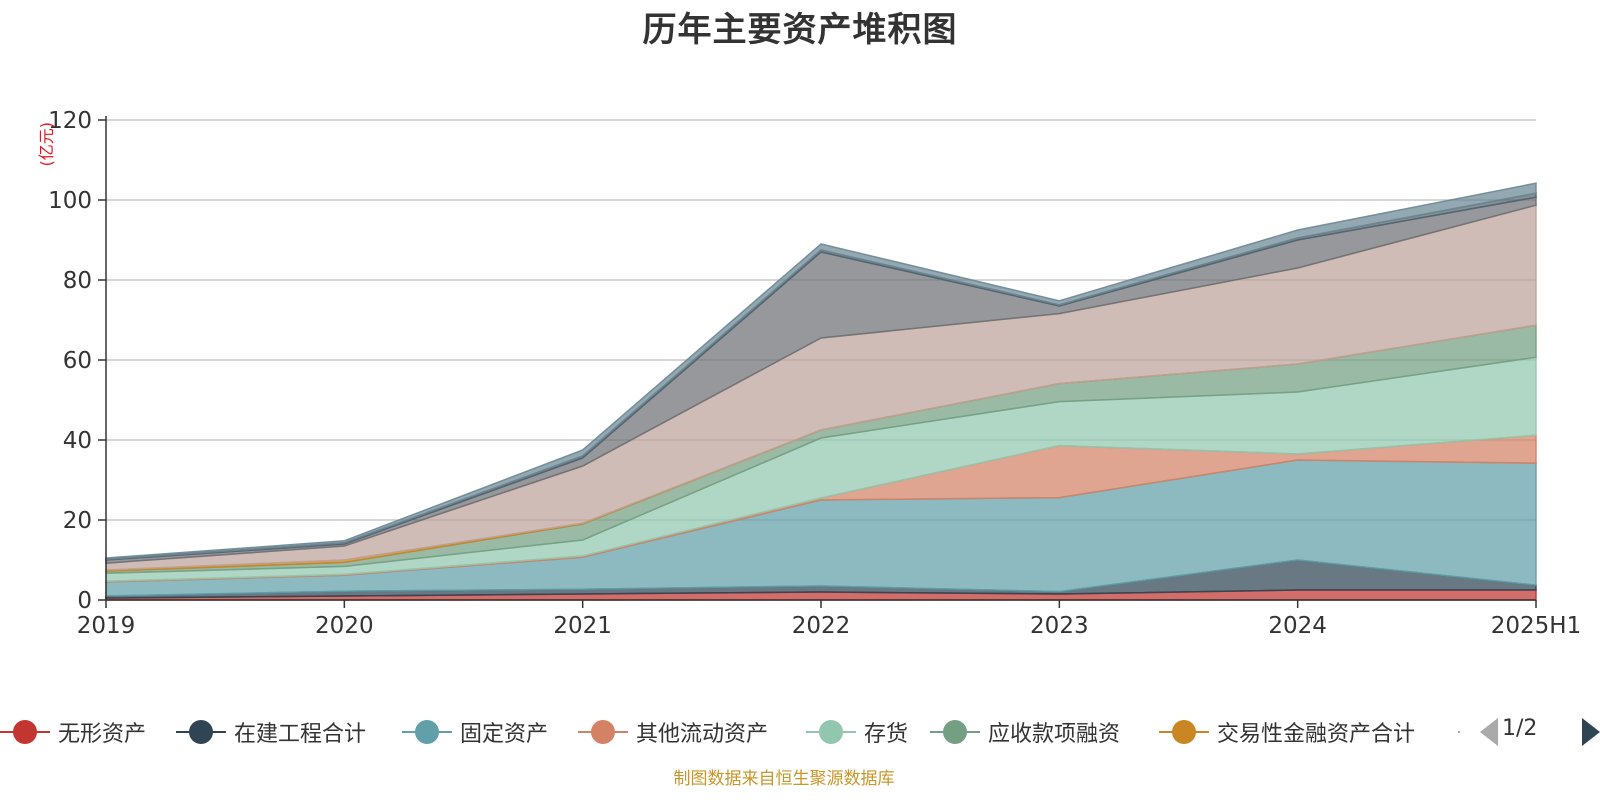 The width and height of the screenshot is (1600, 800). I want to click on legend-item: 交易性金融资产合计, so click(1287, 732).